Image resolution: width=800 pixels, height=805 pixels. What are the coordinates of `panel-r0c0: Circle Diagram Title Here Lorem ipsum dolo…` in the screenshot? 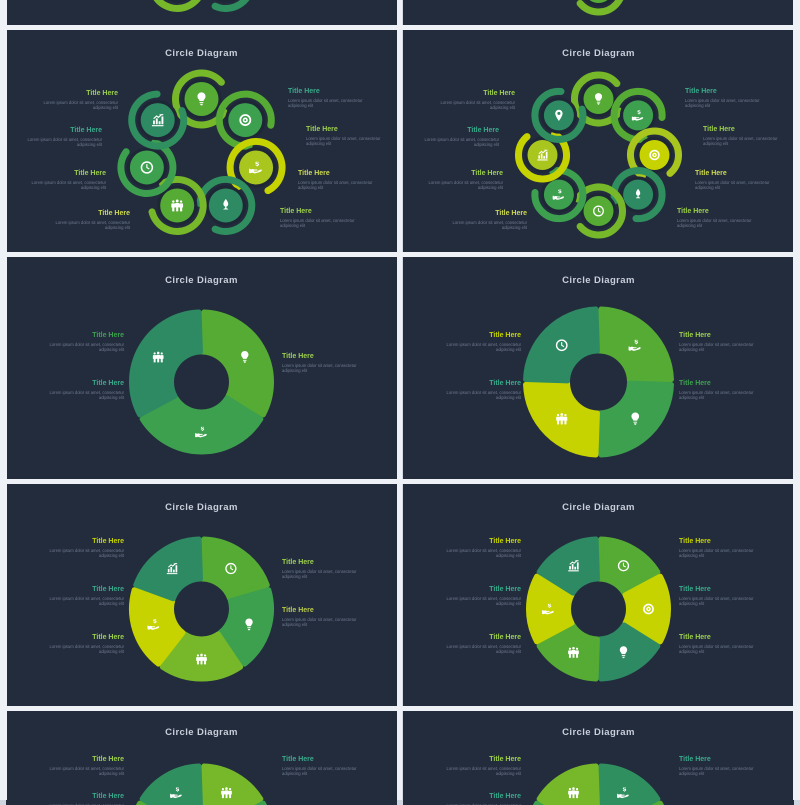 It's located at (201, 141).